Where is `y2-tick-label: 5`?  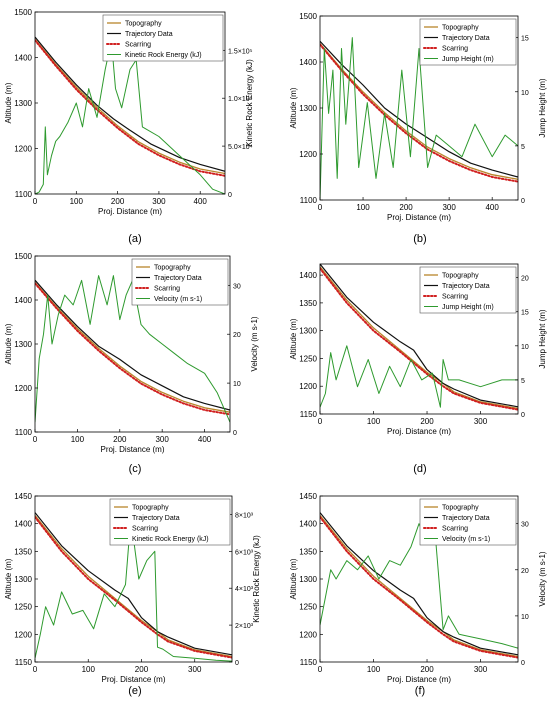 y2-tick-label: 5 is located at coordinates (523, 381).